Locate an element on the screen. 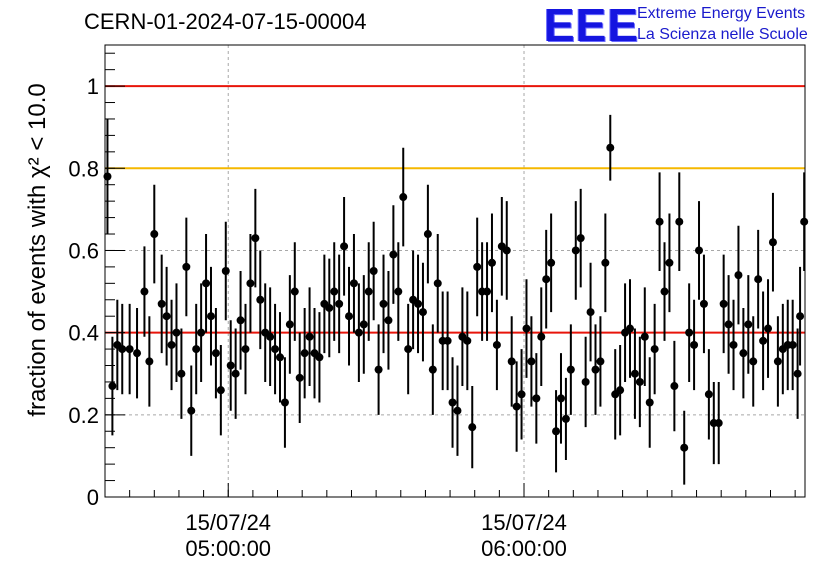 The width and height of the screenshot is (836, 572). x-tick-label: 15/07/24 06:00:00 is located at coordinates (524, 536).